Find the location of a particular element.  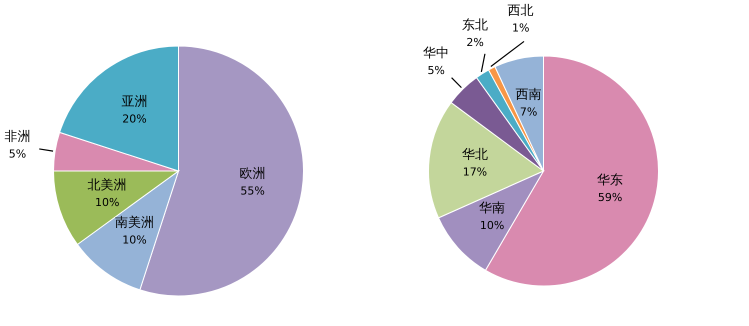

data-label: 7% is located at coordinates (529, 112).